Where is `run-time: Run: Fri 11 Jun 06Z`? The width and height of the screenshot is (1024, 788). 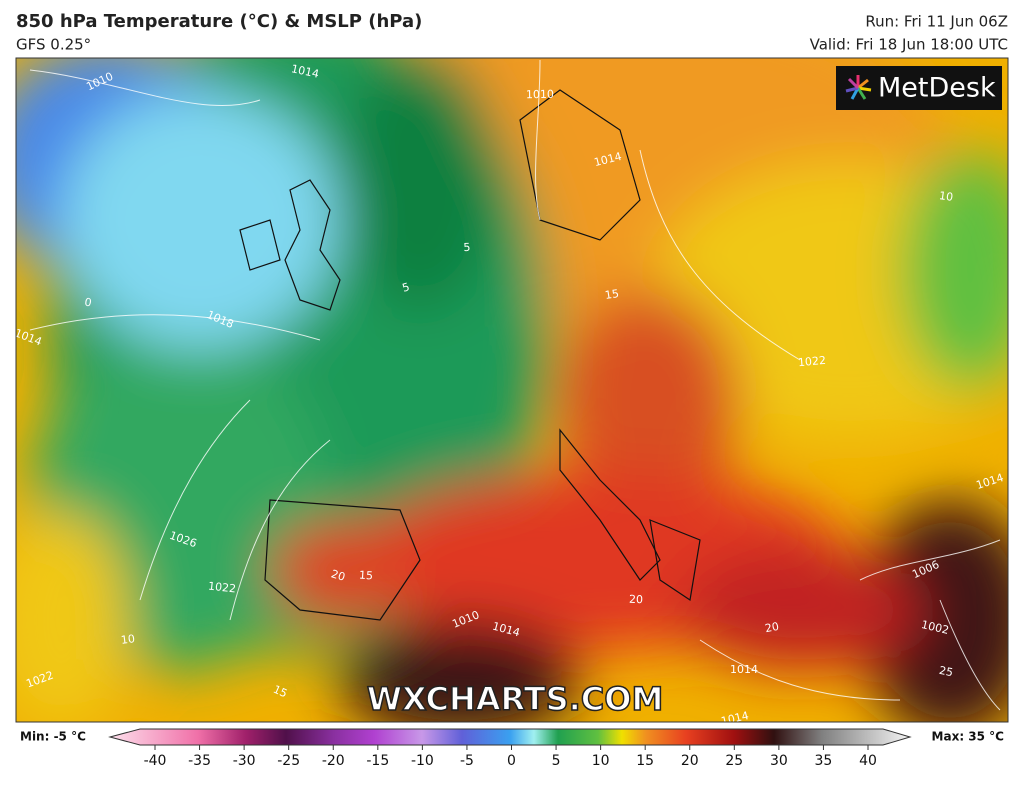
run-time: Run: Fri 11 Jun 06Z is located at coordinates (936, 22).